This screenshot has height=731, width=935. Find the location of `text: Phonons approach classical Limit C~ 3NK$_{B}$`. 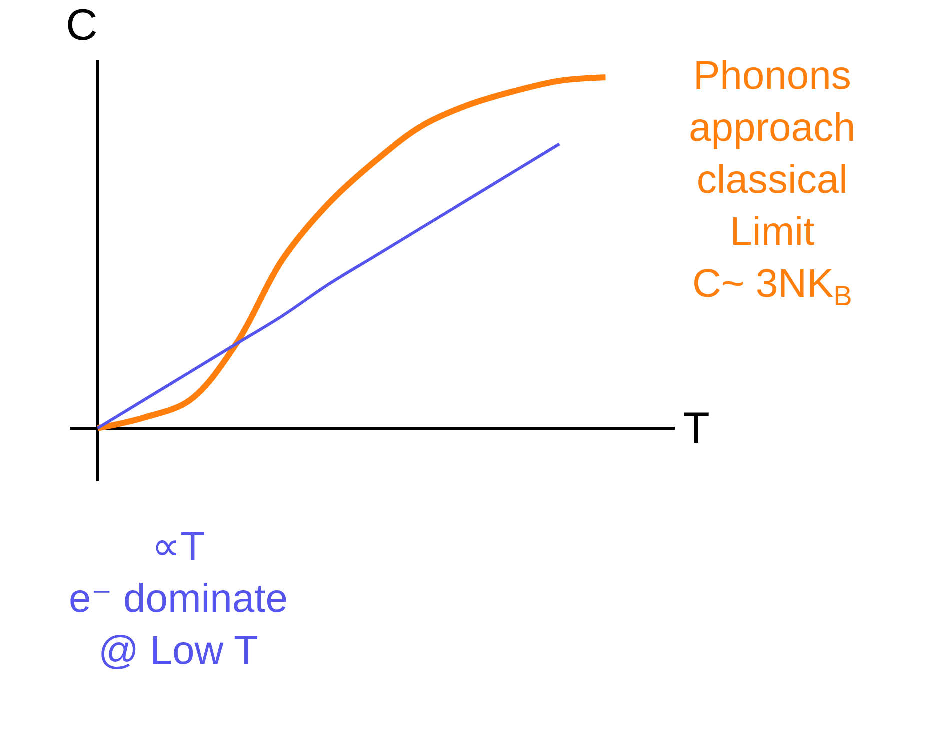

text: Phonons approach classical Limit C~ 3NK$_{B}$ is located at coordinates (772, 183).